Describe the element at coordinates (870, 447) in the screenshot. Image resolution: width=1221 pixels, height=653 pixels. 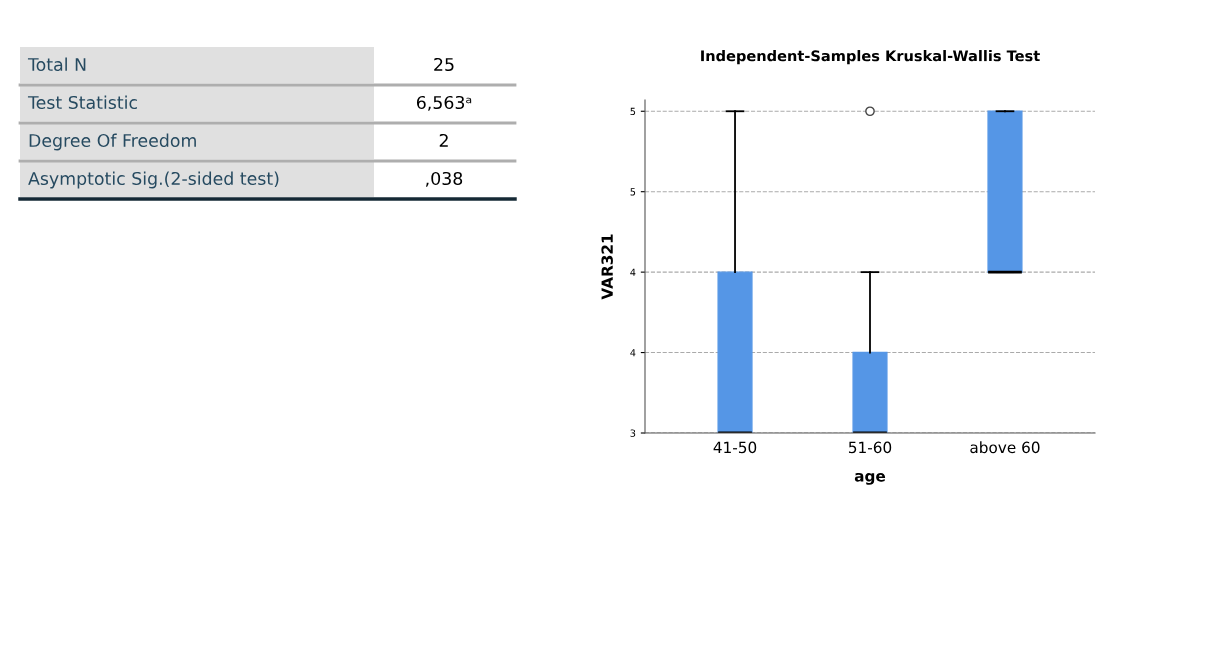
I see `x-tick-label: 51-60` at that location.